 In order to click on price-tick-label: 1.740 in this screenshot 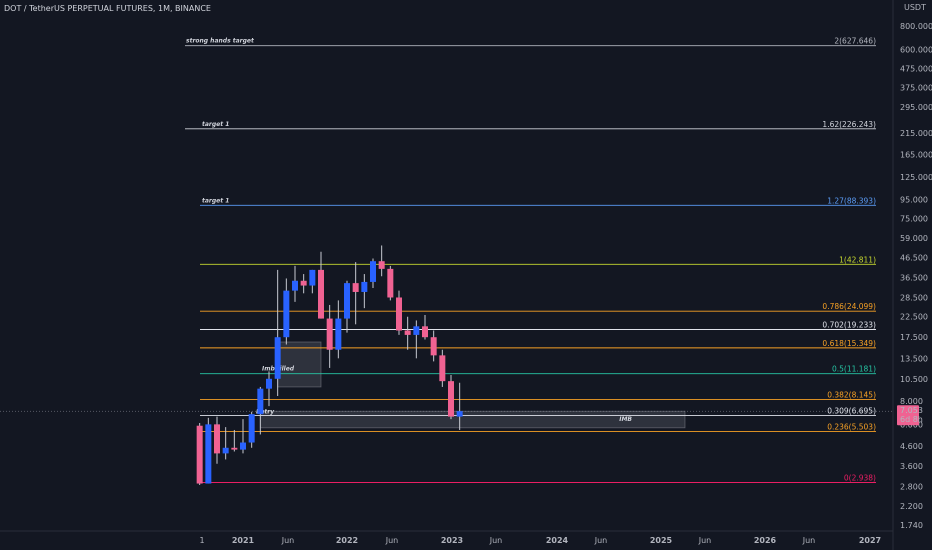, I will do `click(911, 525)`.